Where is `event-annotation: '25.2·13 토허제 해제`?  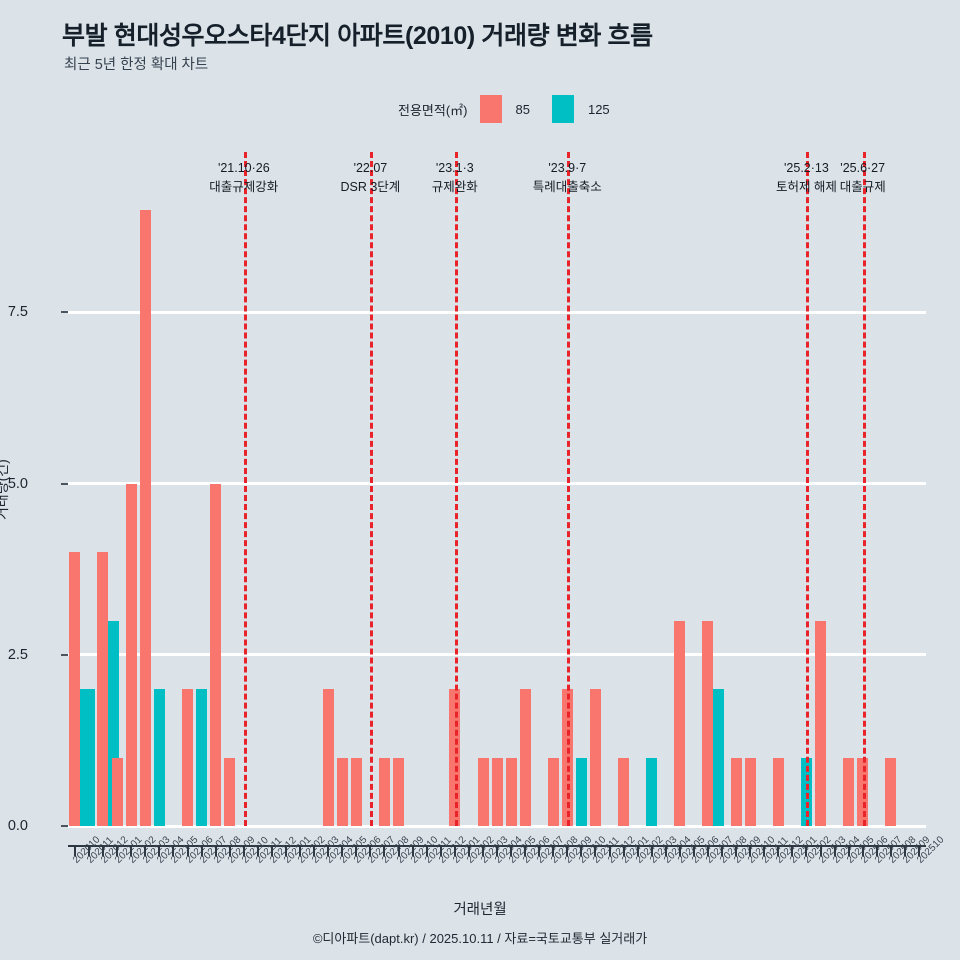
event-annotation: '25.2·13 토허제 해제 is located at coordinates (806, 178).